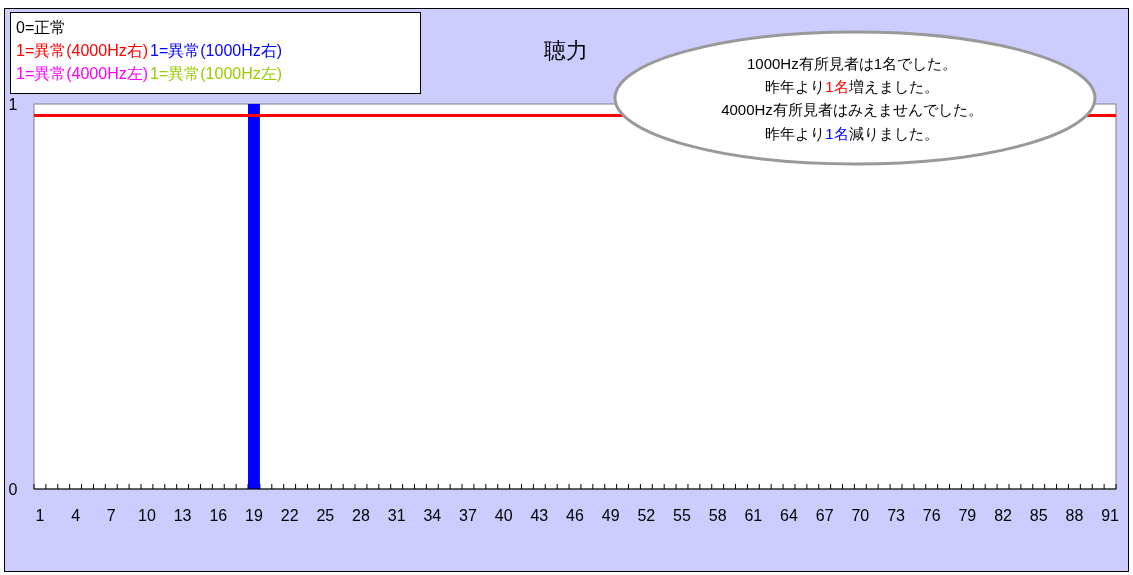 Image resolution: width=1133 pixels, height=575 pixels. Describe the element at coordinates (503, 515) in the screenshot. I see `x-tick-label: 40` at that location.